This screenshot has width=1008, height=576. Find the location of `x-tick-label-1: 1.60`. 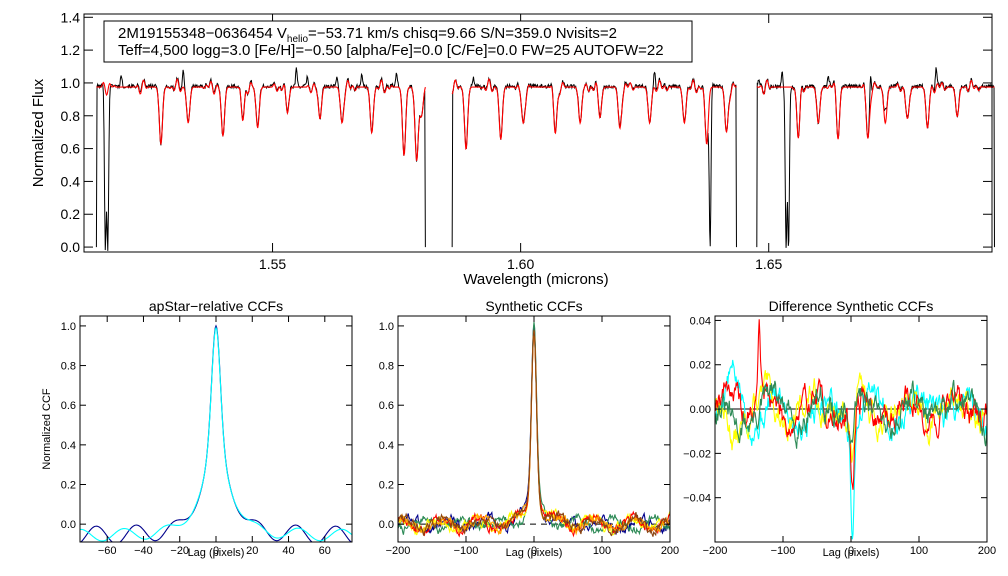

x-tick-label-1: 1.60 is located at coordinates (520, 264).